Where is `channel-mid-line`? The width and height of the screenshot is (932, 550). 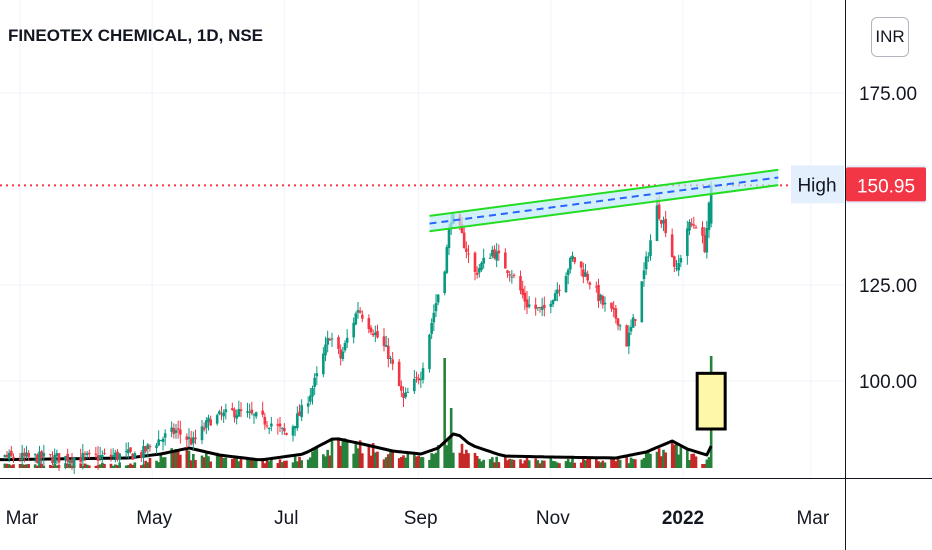 channel-mid-line is located at coordinates (604, 200).